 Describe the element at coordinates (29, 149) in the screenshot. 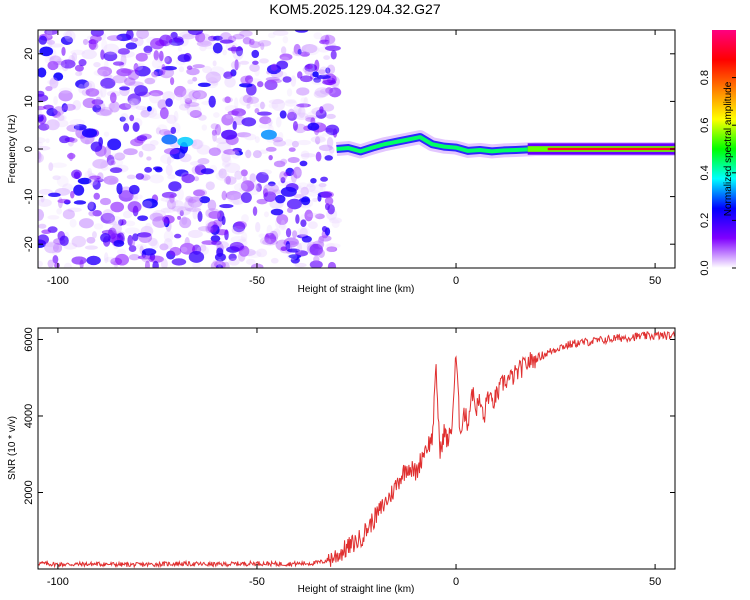

I see `y-tick-label: 0` at that location.